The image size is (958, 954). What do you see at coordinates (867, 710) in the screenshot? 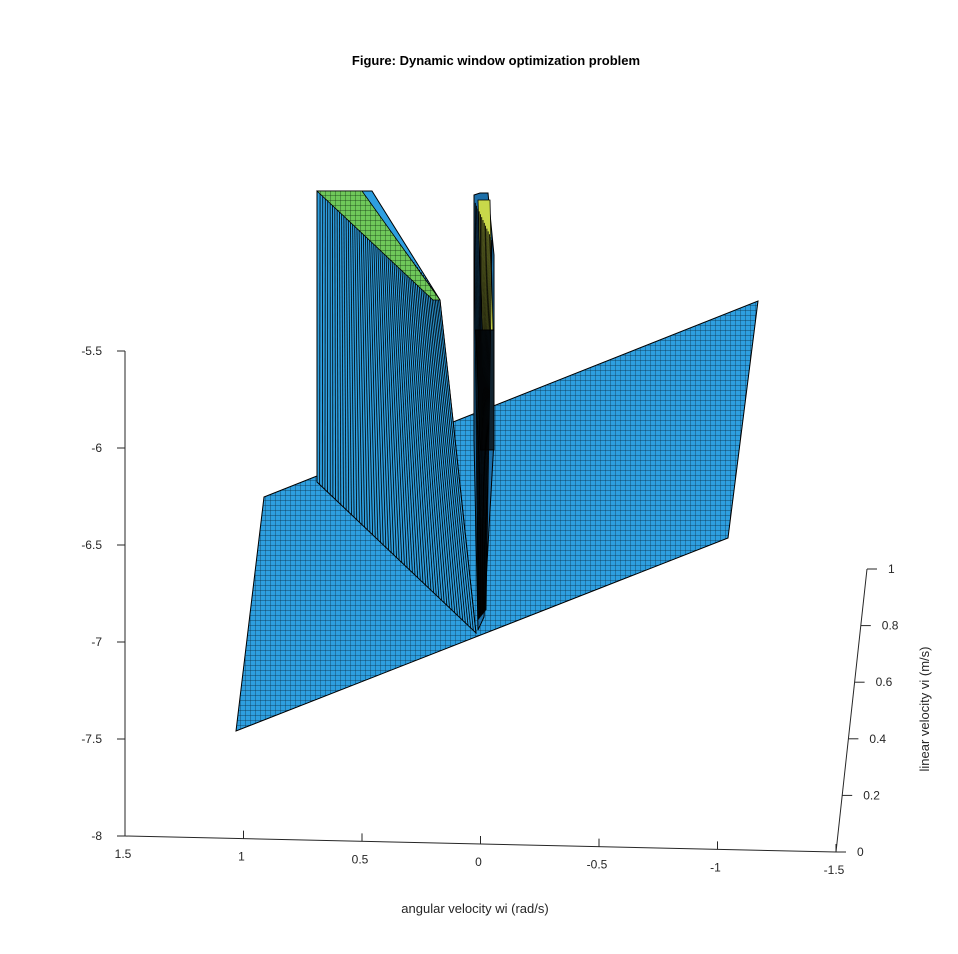
I see `y-ticks: 0 0.2 0.4 0.6 0.8 1` at bounding box center [867, 710].